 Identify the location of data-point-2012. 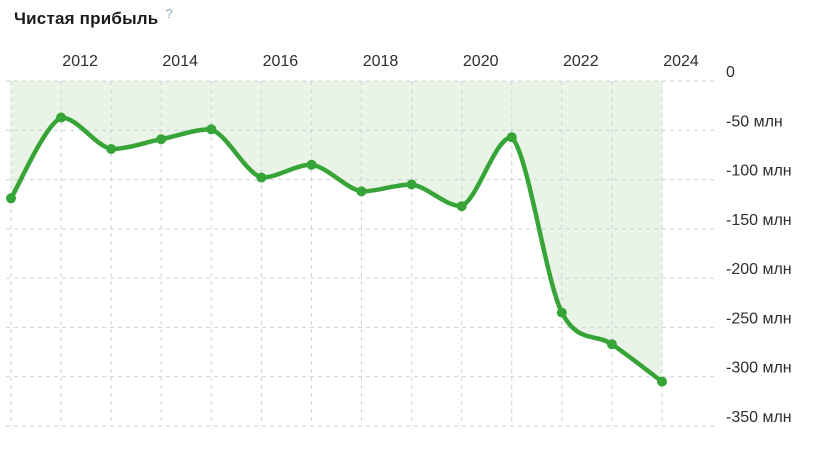
(61, 117).